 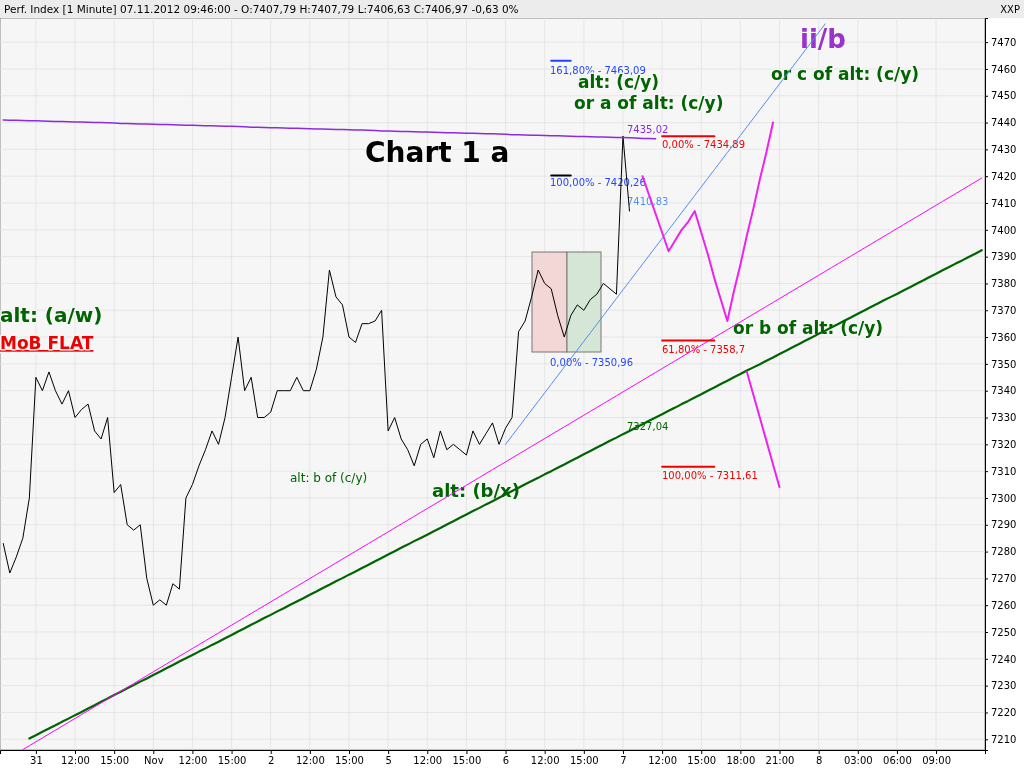 What do you see at coordinates (858, 761) in the screenshot?
I see `x-tick-label: 03:00` at bounding box center [858, 761].